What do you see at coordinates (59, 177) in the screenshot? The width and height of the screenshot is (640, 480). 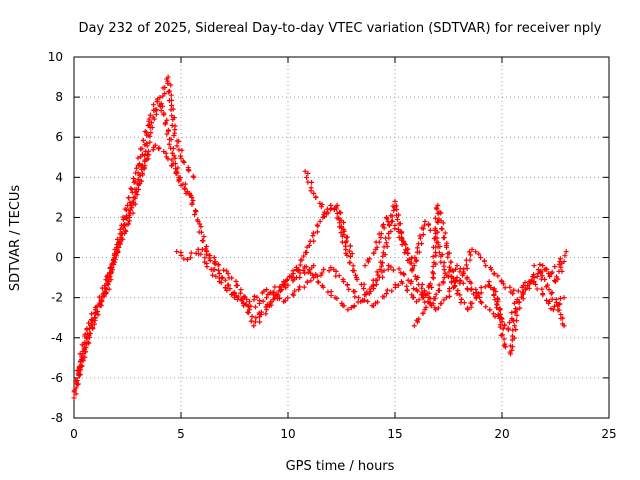 I see `y-tick-label: 4` at bounding box center [59, 177].